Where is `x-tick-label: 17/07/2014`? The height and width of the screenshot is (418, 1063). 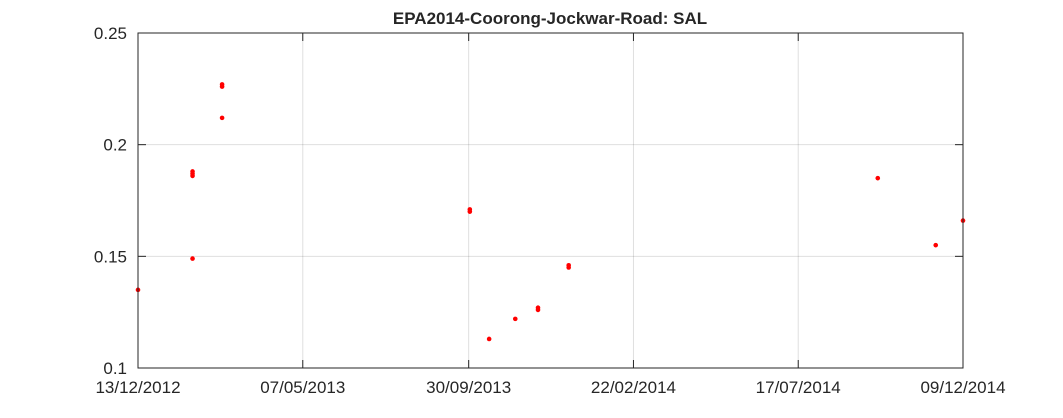
x-tick-label: 17/07/2014 is located at coordinates (798, 387).